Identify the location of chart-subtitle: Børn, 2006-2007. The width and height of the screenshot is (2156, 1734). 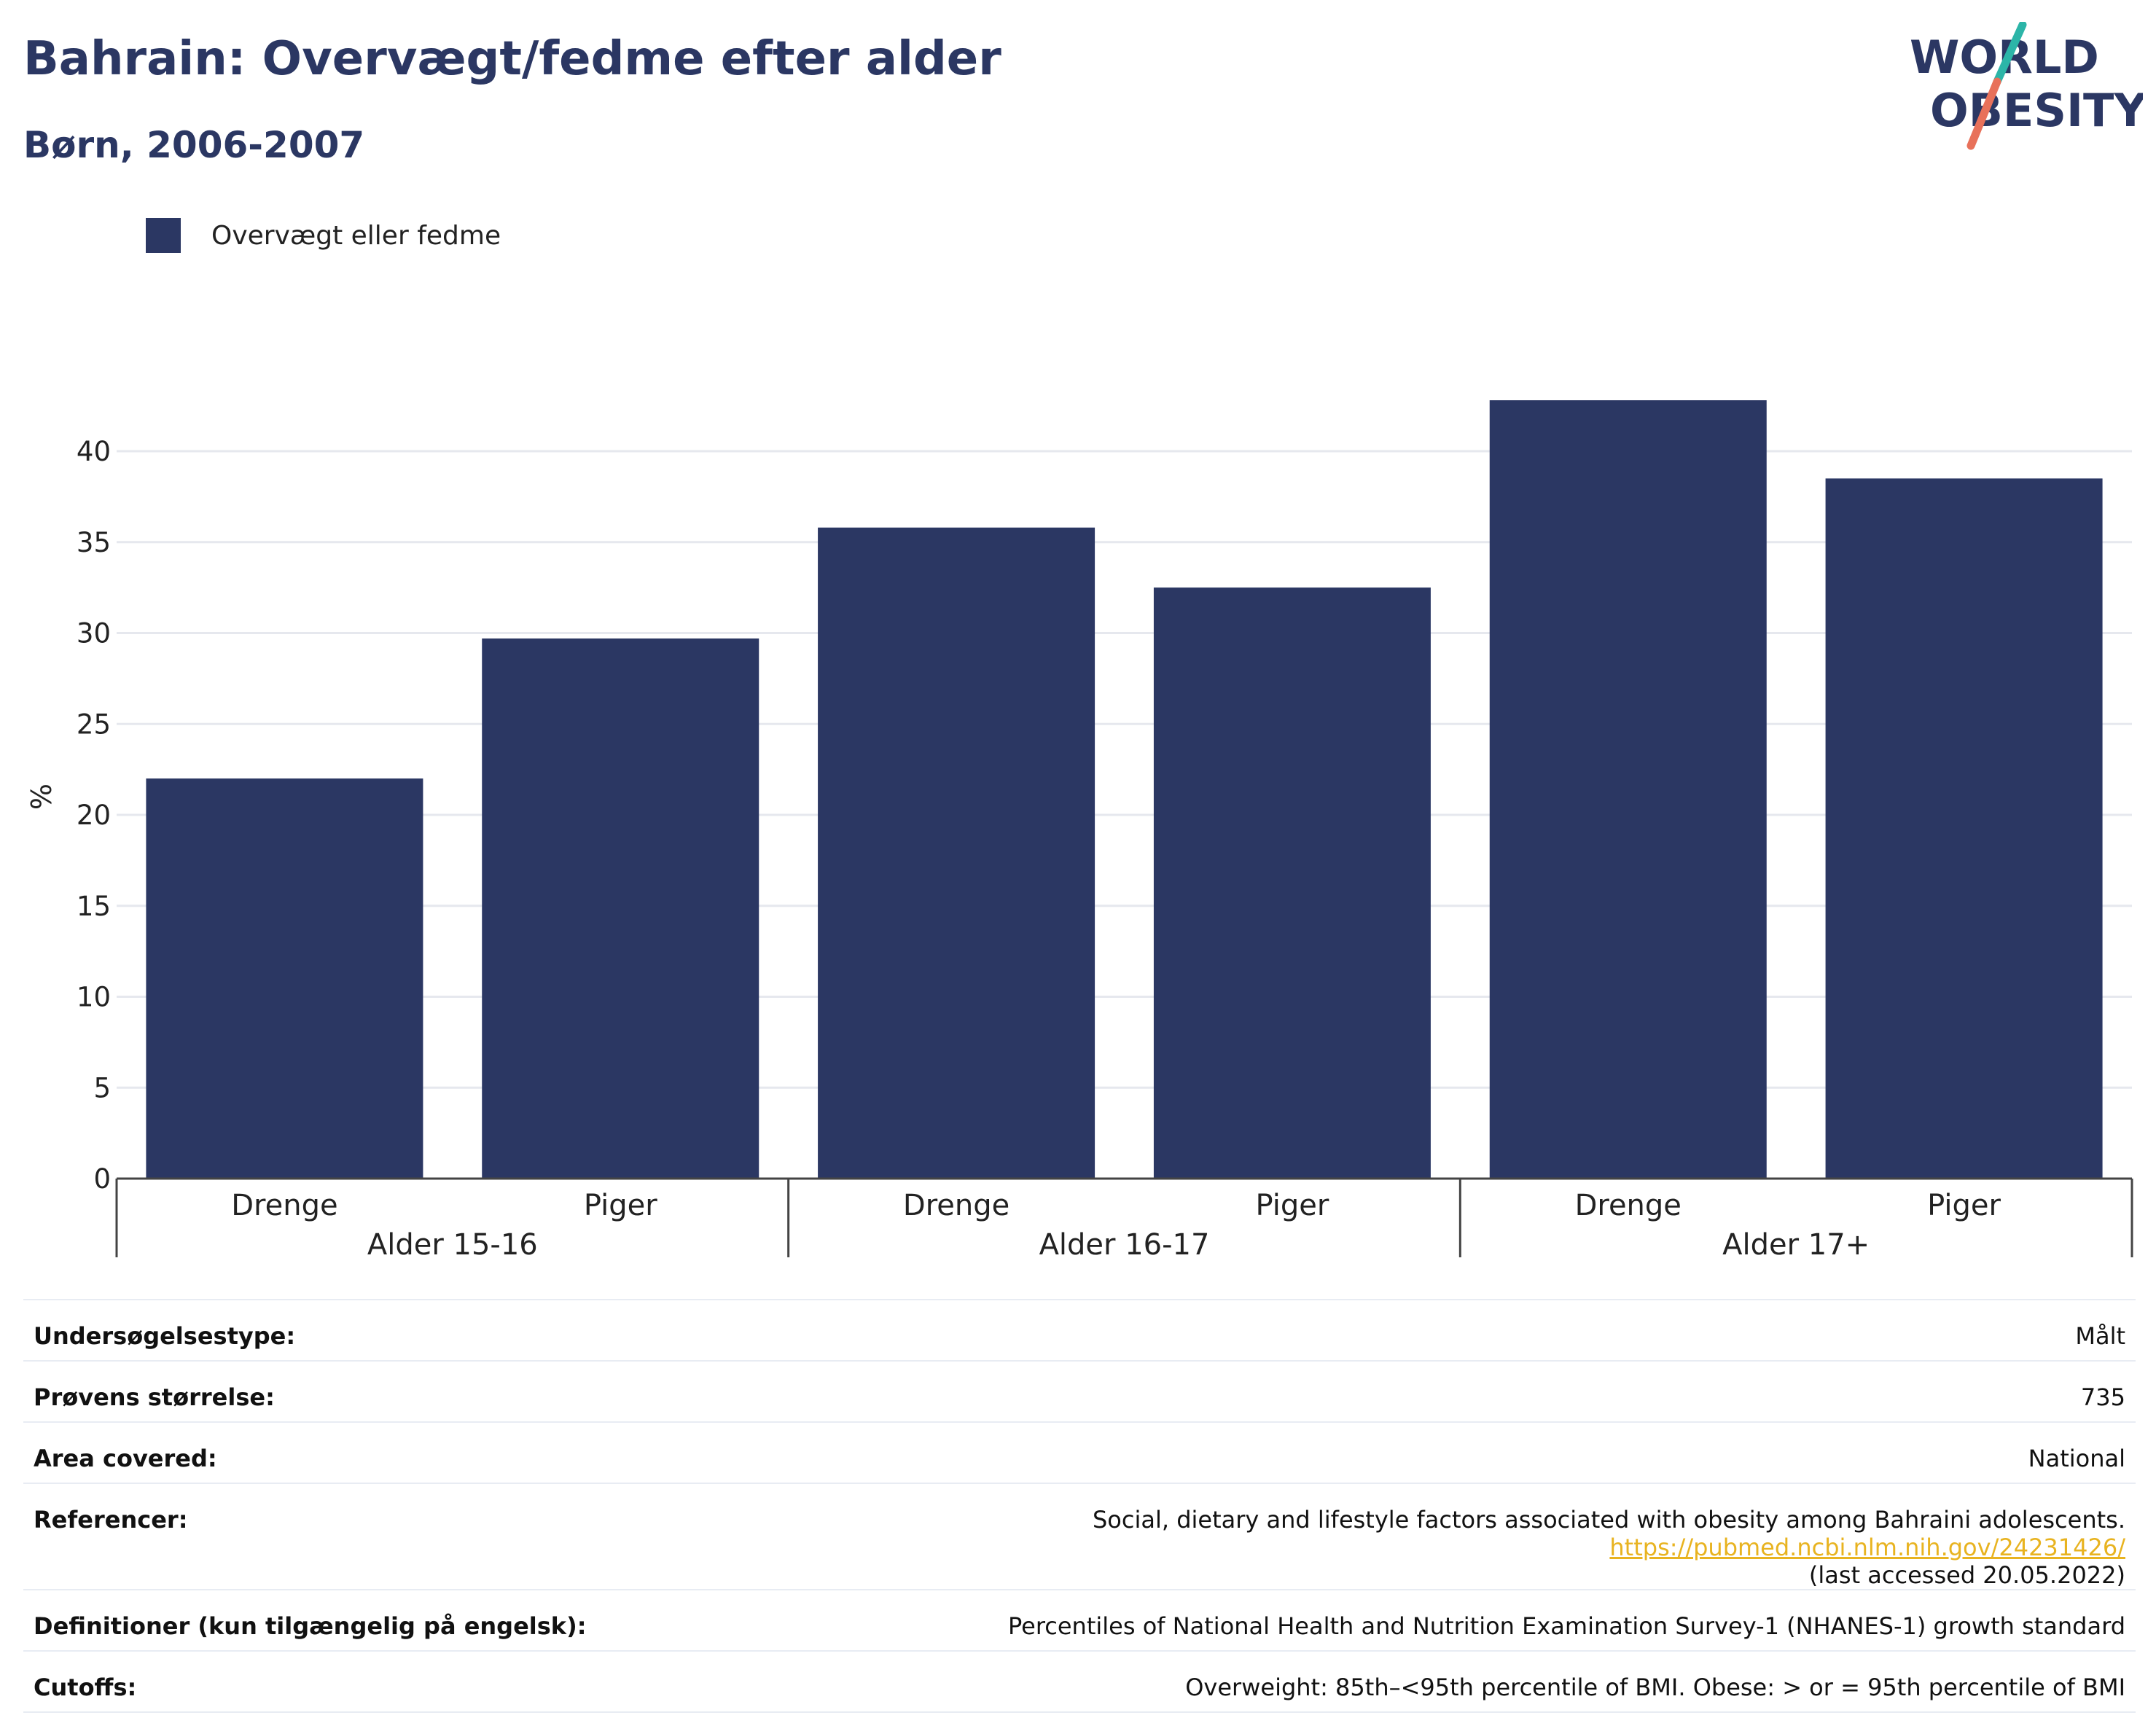
(194, 145).